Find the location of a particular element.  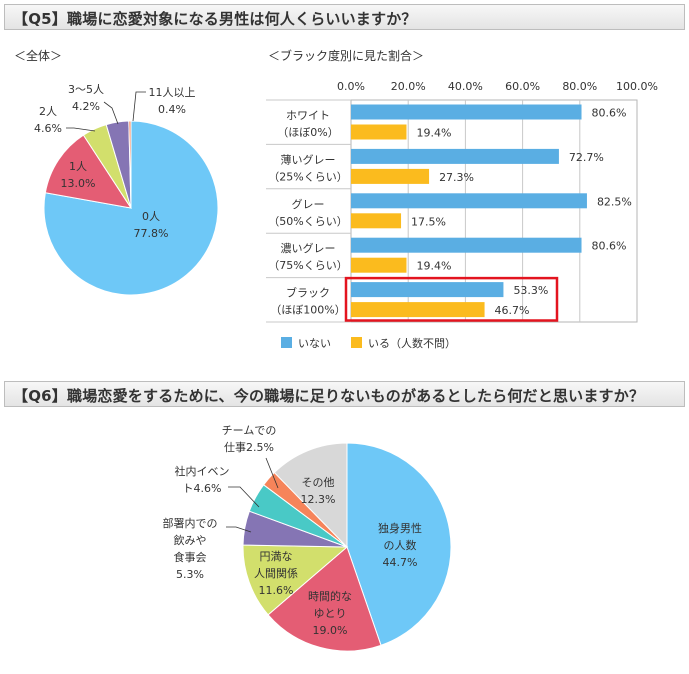

slice-label: 独身男性 is located at coordinates (400, 528).